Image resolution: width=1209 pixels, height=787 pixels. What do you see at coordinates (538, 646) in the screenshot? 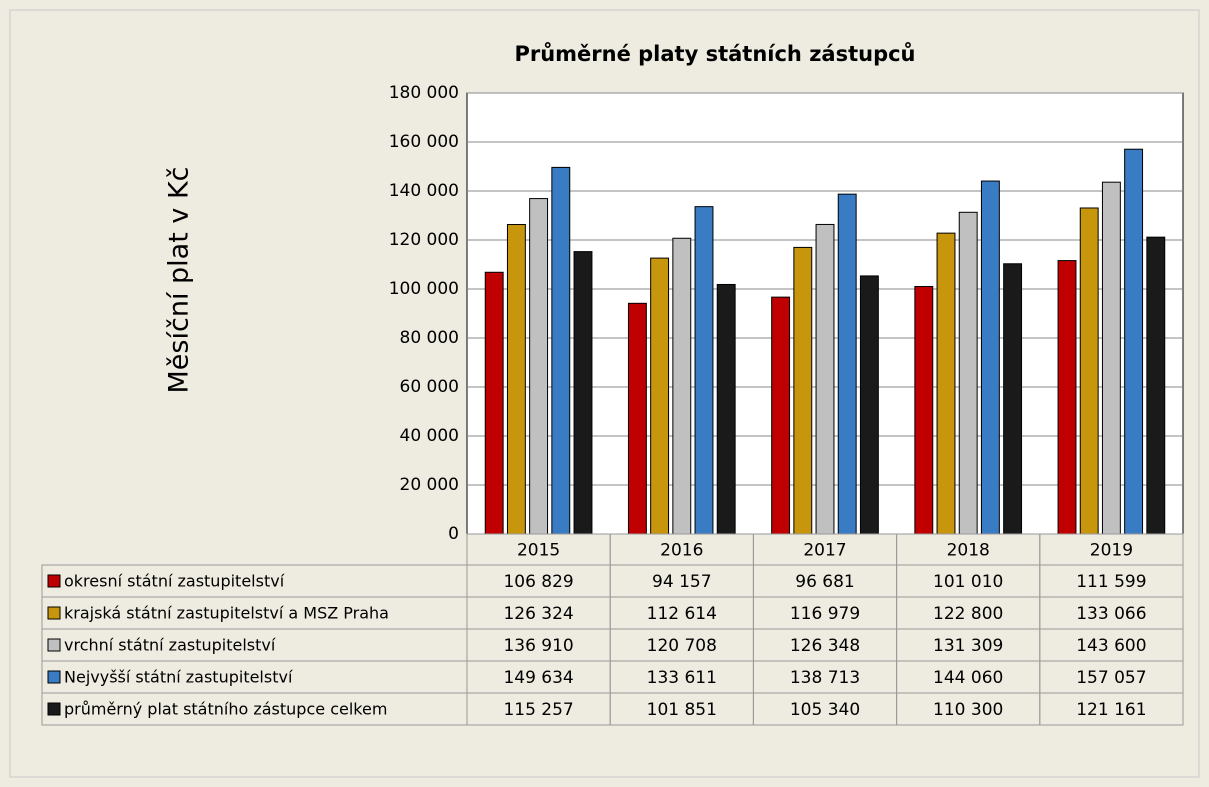
I see `data-label: 136 910` at bounding box center [538, 646].